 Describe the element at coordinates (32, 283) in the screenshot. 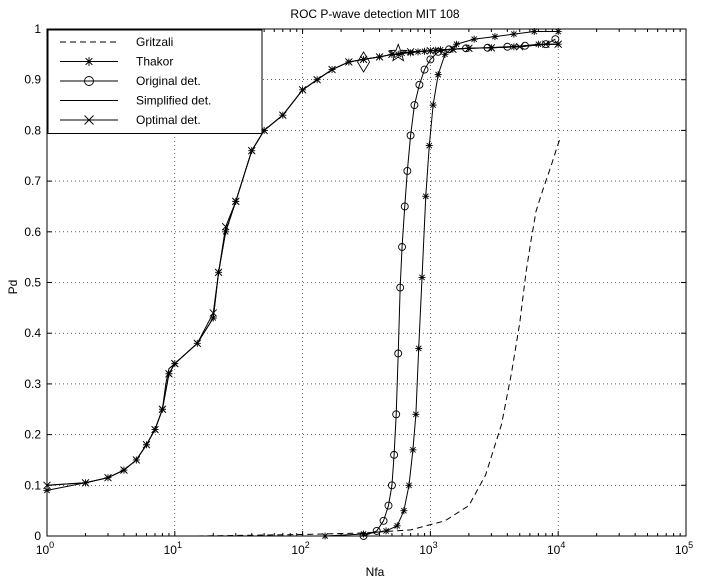

I see `y-tick-label: 0.5` at that location.